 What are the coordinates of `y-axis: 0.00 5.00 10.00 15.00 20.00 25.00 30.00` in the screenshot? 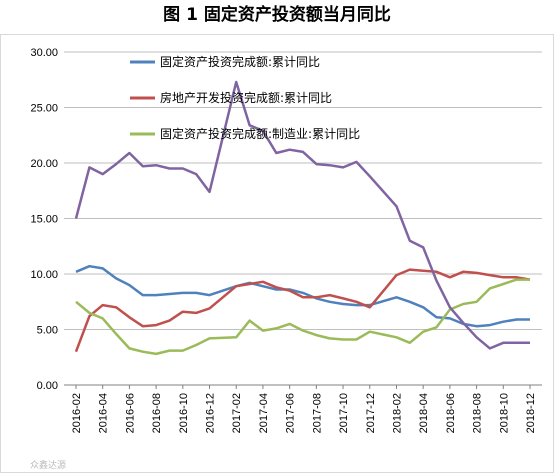 It's located at (44, 219).